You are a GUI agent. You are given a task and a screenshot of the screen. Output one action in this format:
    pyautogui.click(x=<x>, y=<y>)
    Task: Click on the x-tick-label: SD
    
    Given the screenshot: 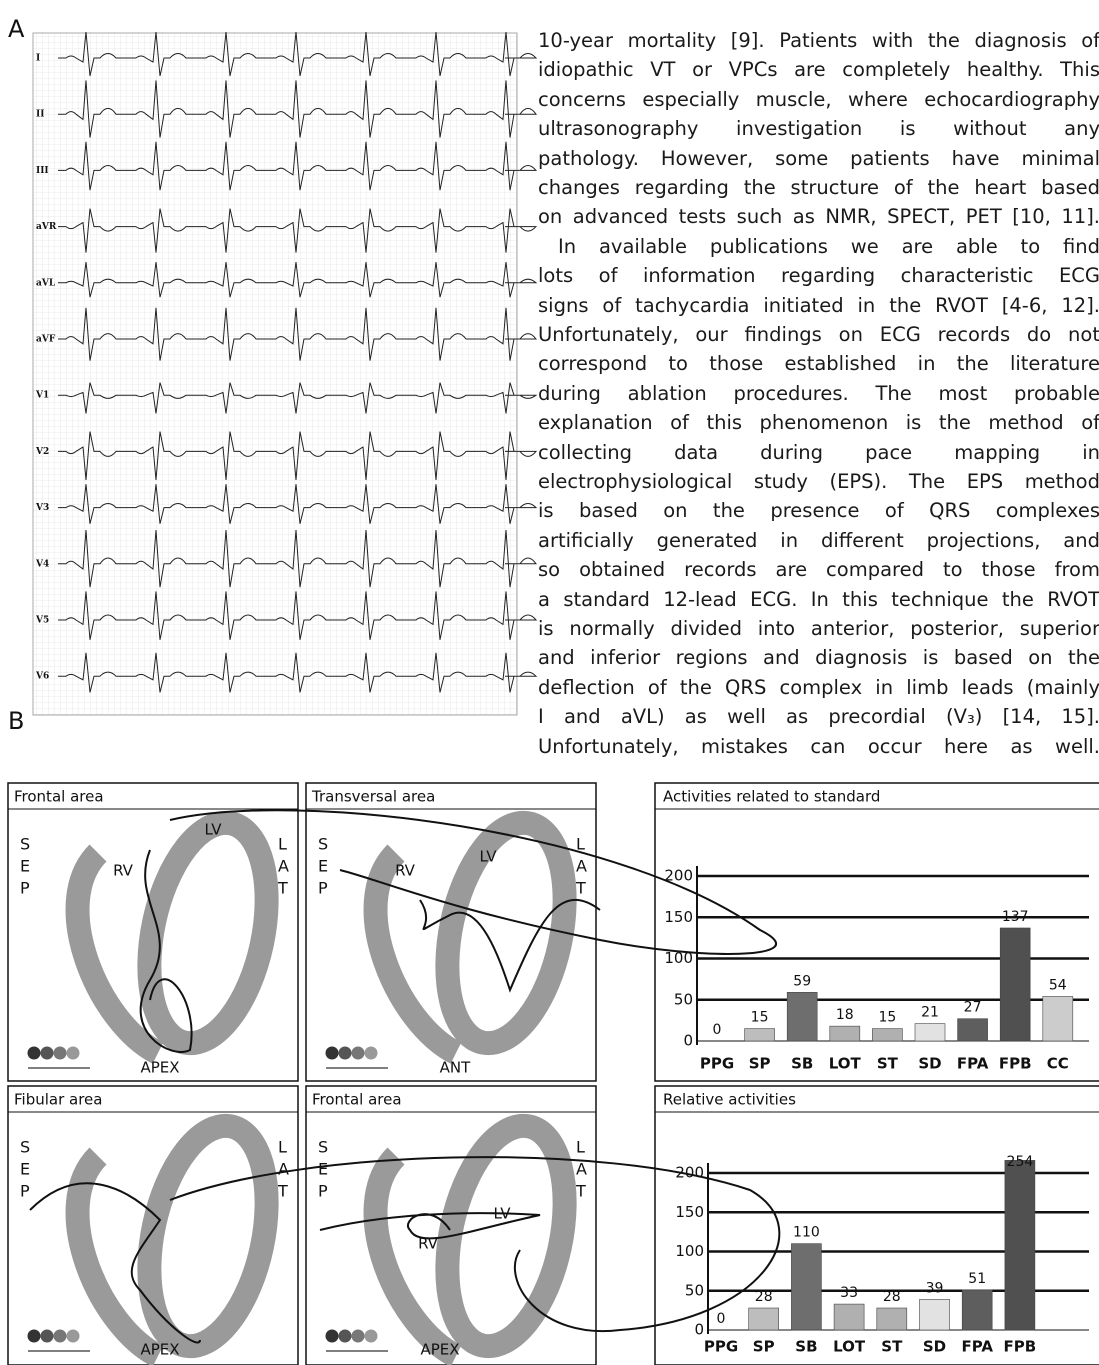 What is the action you would take?
    pyautogui.click(x=929, y=1064)
    